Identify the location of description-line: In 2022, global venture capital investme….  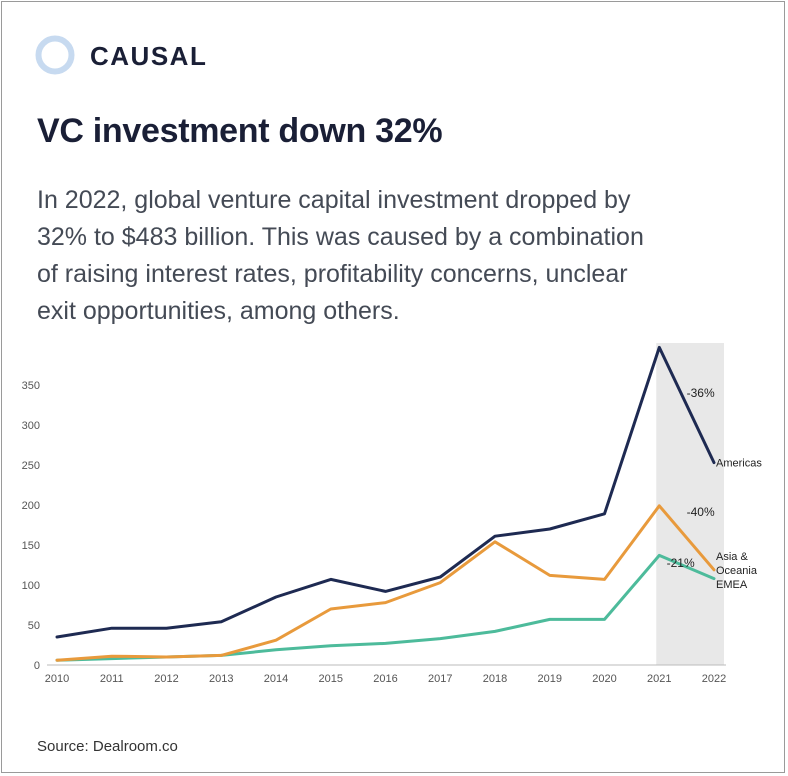
(334, 200).